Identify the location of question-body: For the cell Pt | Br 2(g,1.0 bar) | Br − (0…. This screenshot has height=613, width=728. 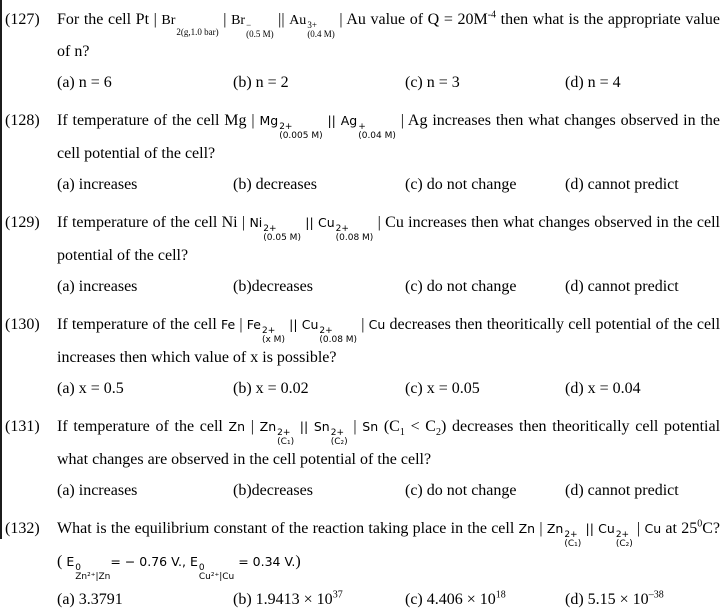
(388, 51).